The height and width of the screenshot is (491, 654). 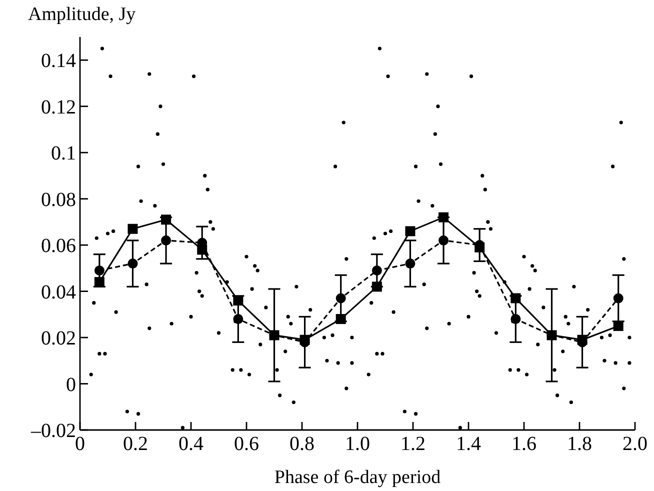 What do you see at coordinates (191, 444) in the screenshot?
I see `x-tick-label: 0.4` at bounding box center [191, 444].